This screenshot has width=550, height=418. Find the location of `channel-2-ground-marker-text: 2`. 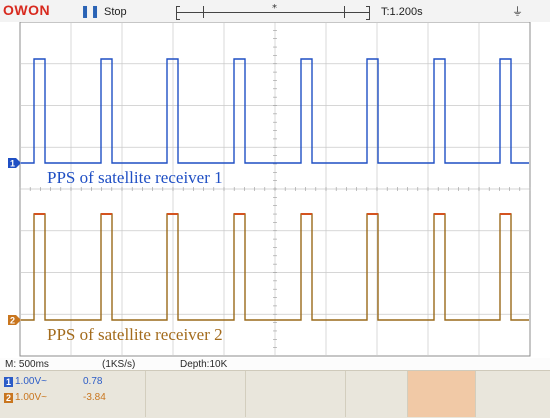

channel-2-ground-marker-text: 2 is located at coordinates (12, 321).